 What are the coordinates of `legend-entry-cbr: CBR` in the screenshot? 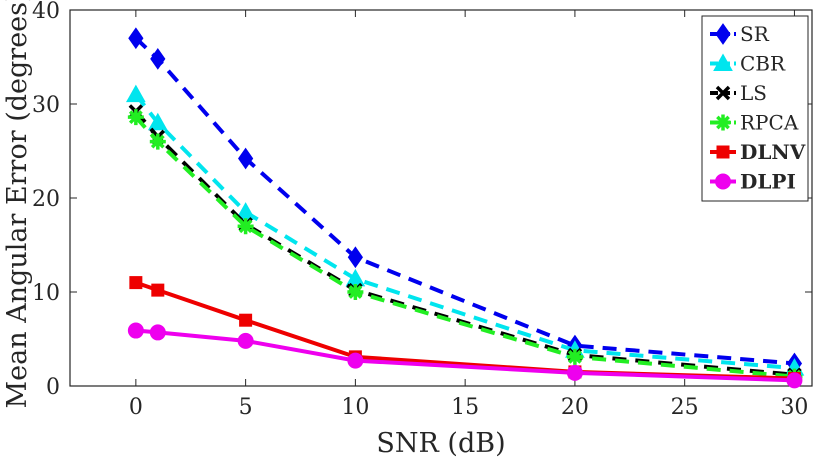 It's located at (748, 64).